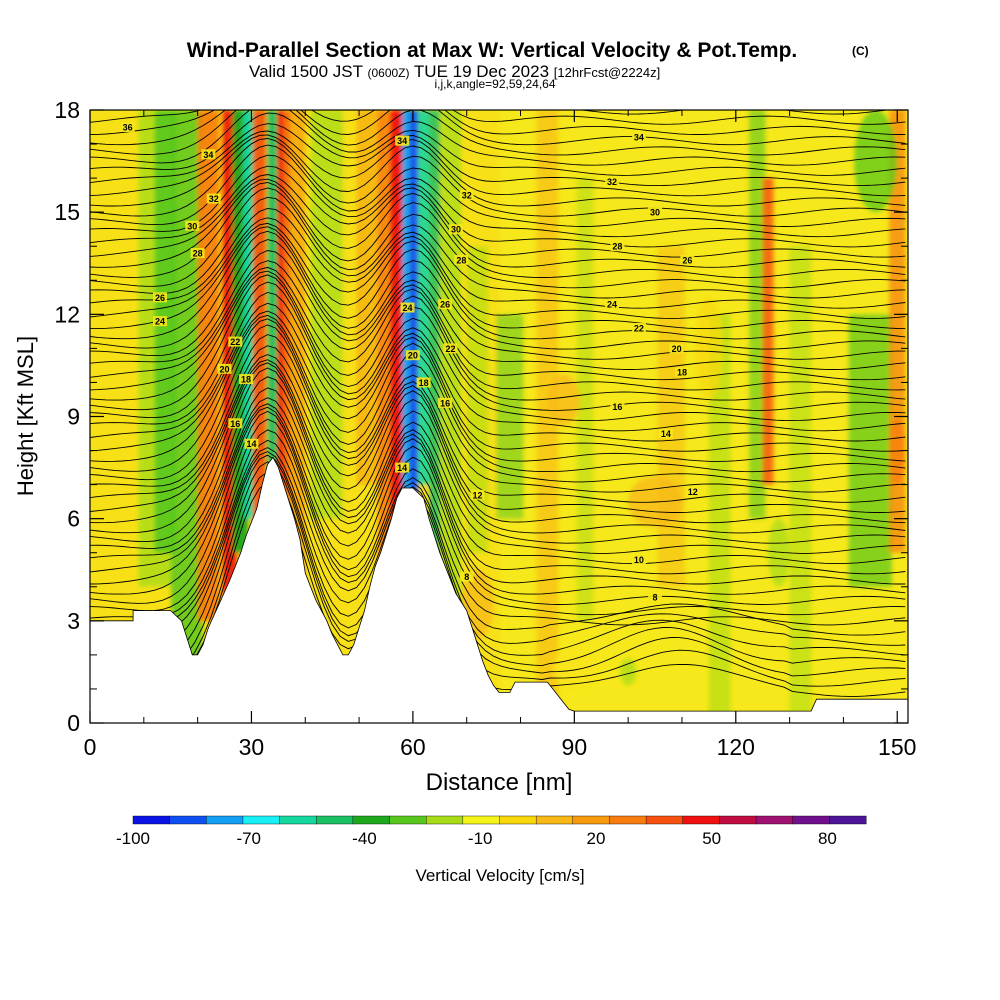  Describe the element at coordinates (67, 314) in the screenshot. I see `y-tick-label: 12` at that location.